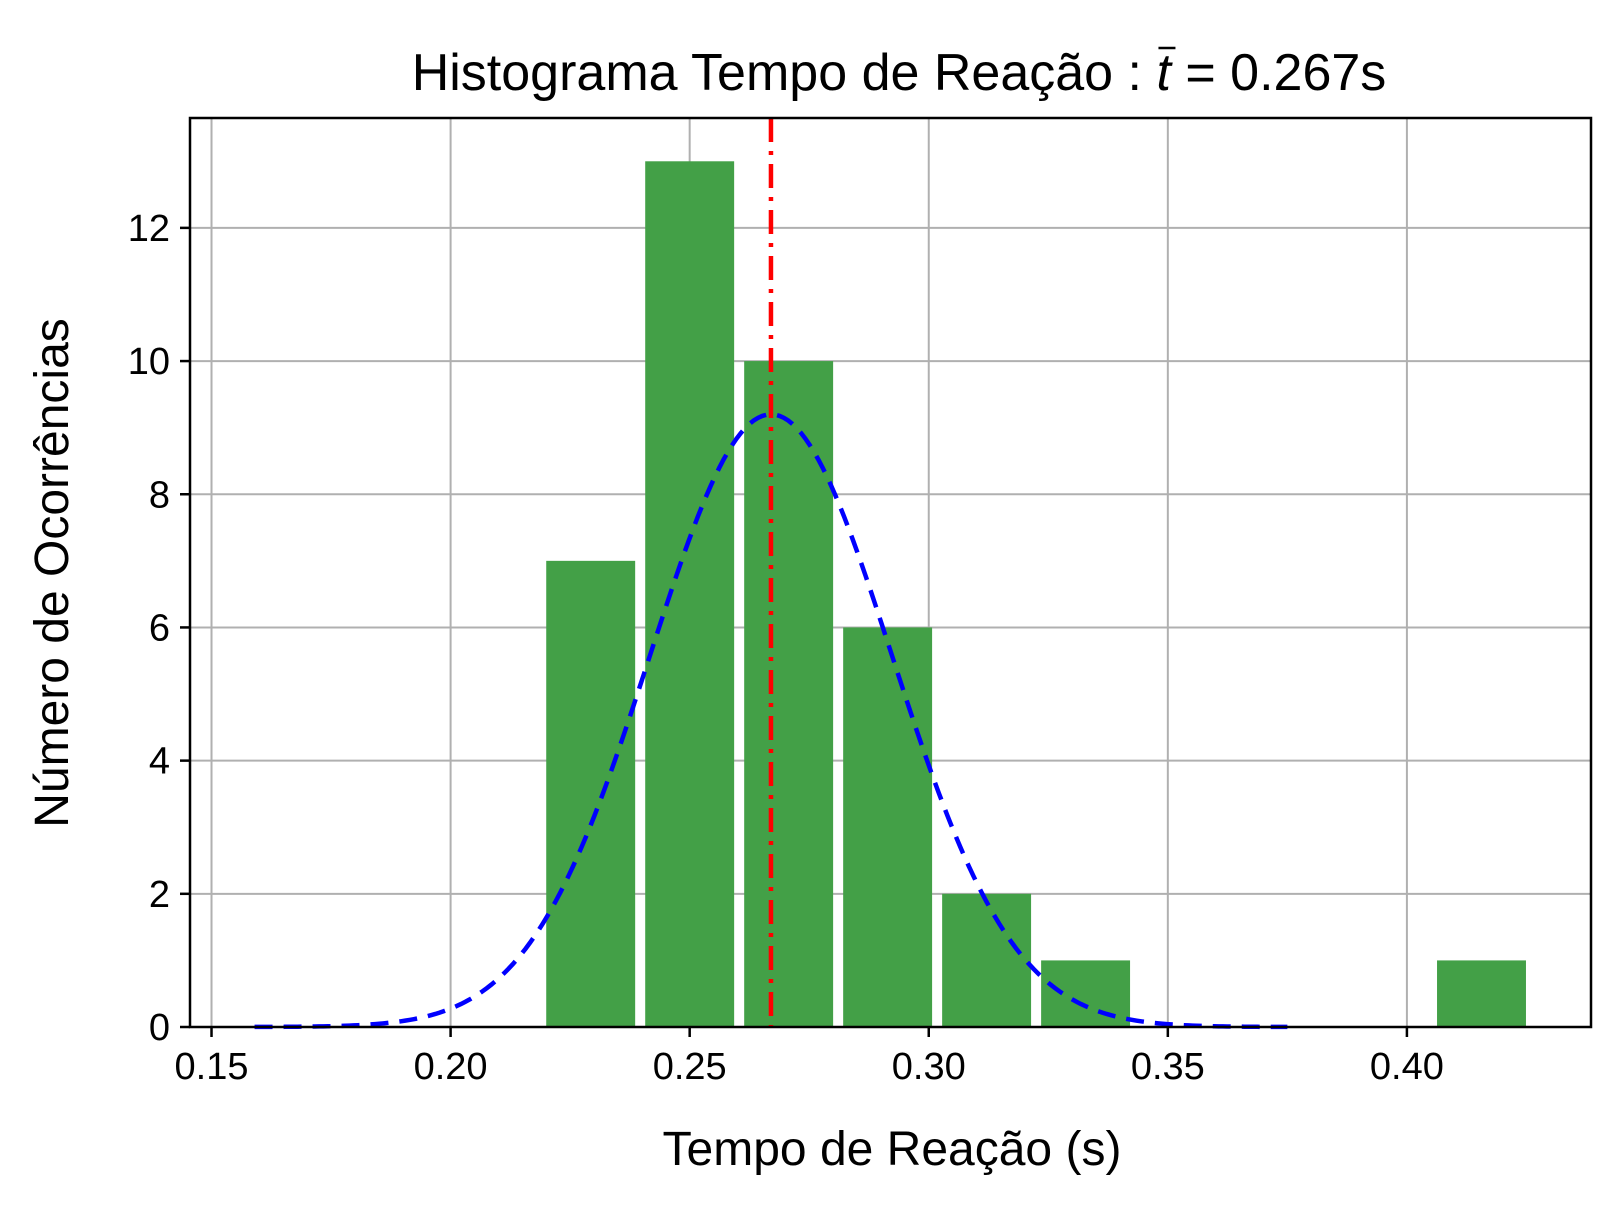 This screenshot has width=1614, height=1209. Describe the element at coordinates (149, 362) in the screenshot. I see `y-tick-label: 10` at that location.